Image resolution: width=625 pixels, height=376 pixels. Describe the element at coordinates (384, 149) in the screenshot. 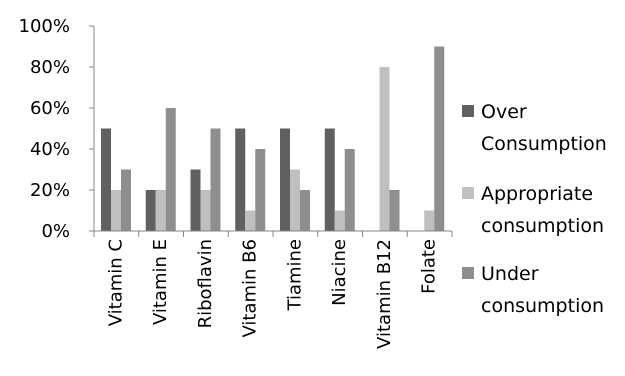

I see `bar-appropriate-consumption-vitamin-b12` at that location.